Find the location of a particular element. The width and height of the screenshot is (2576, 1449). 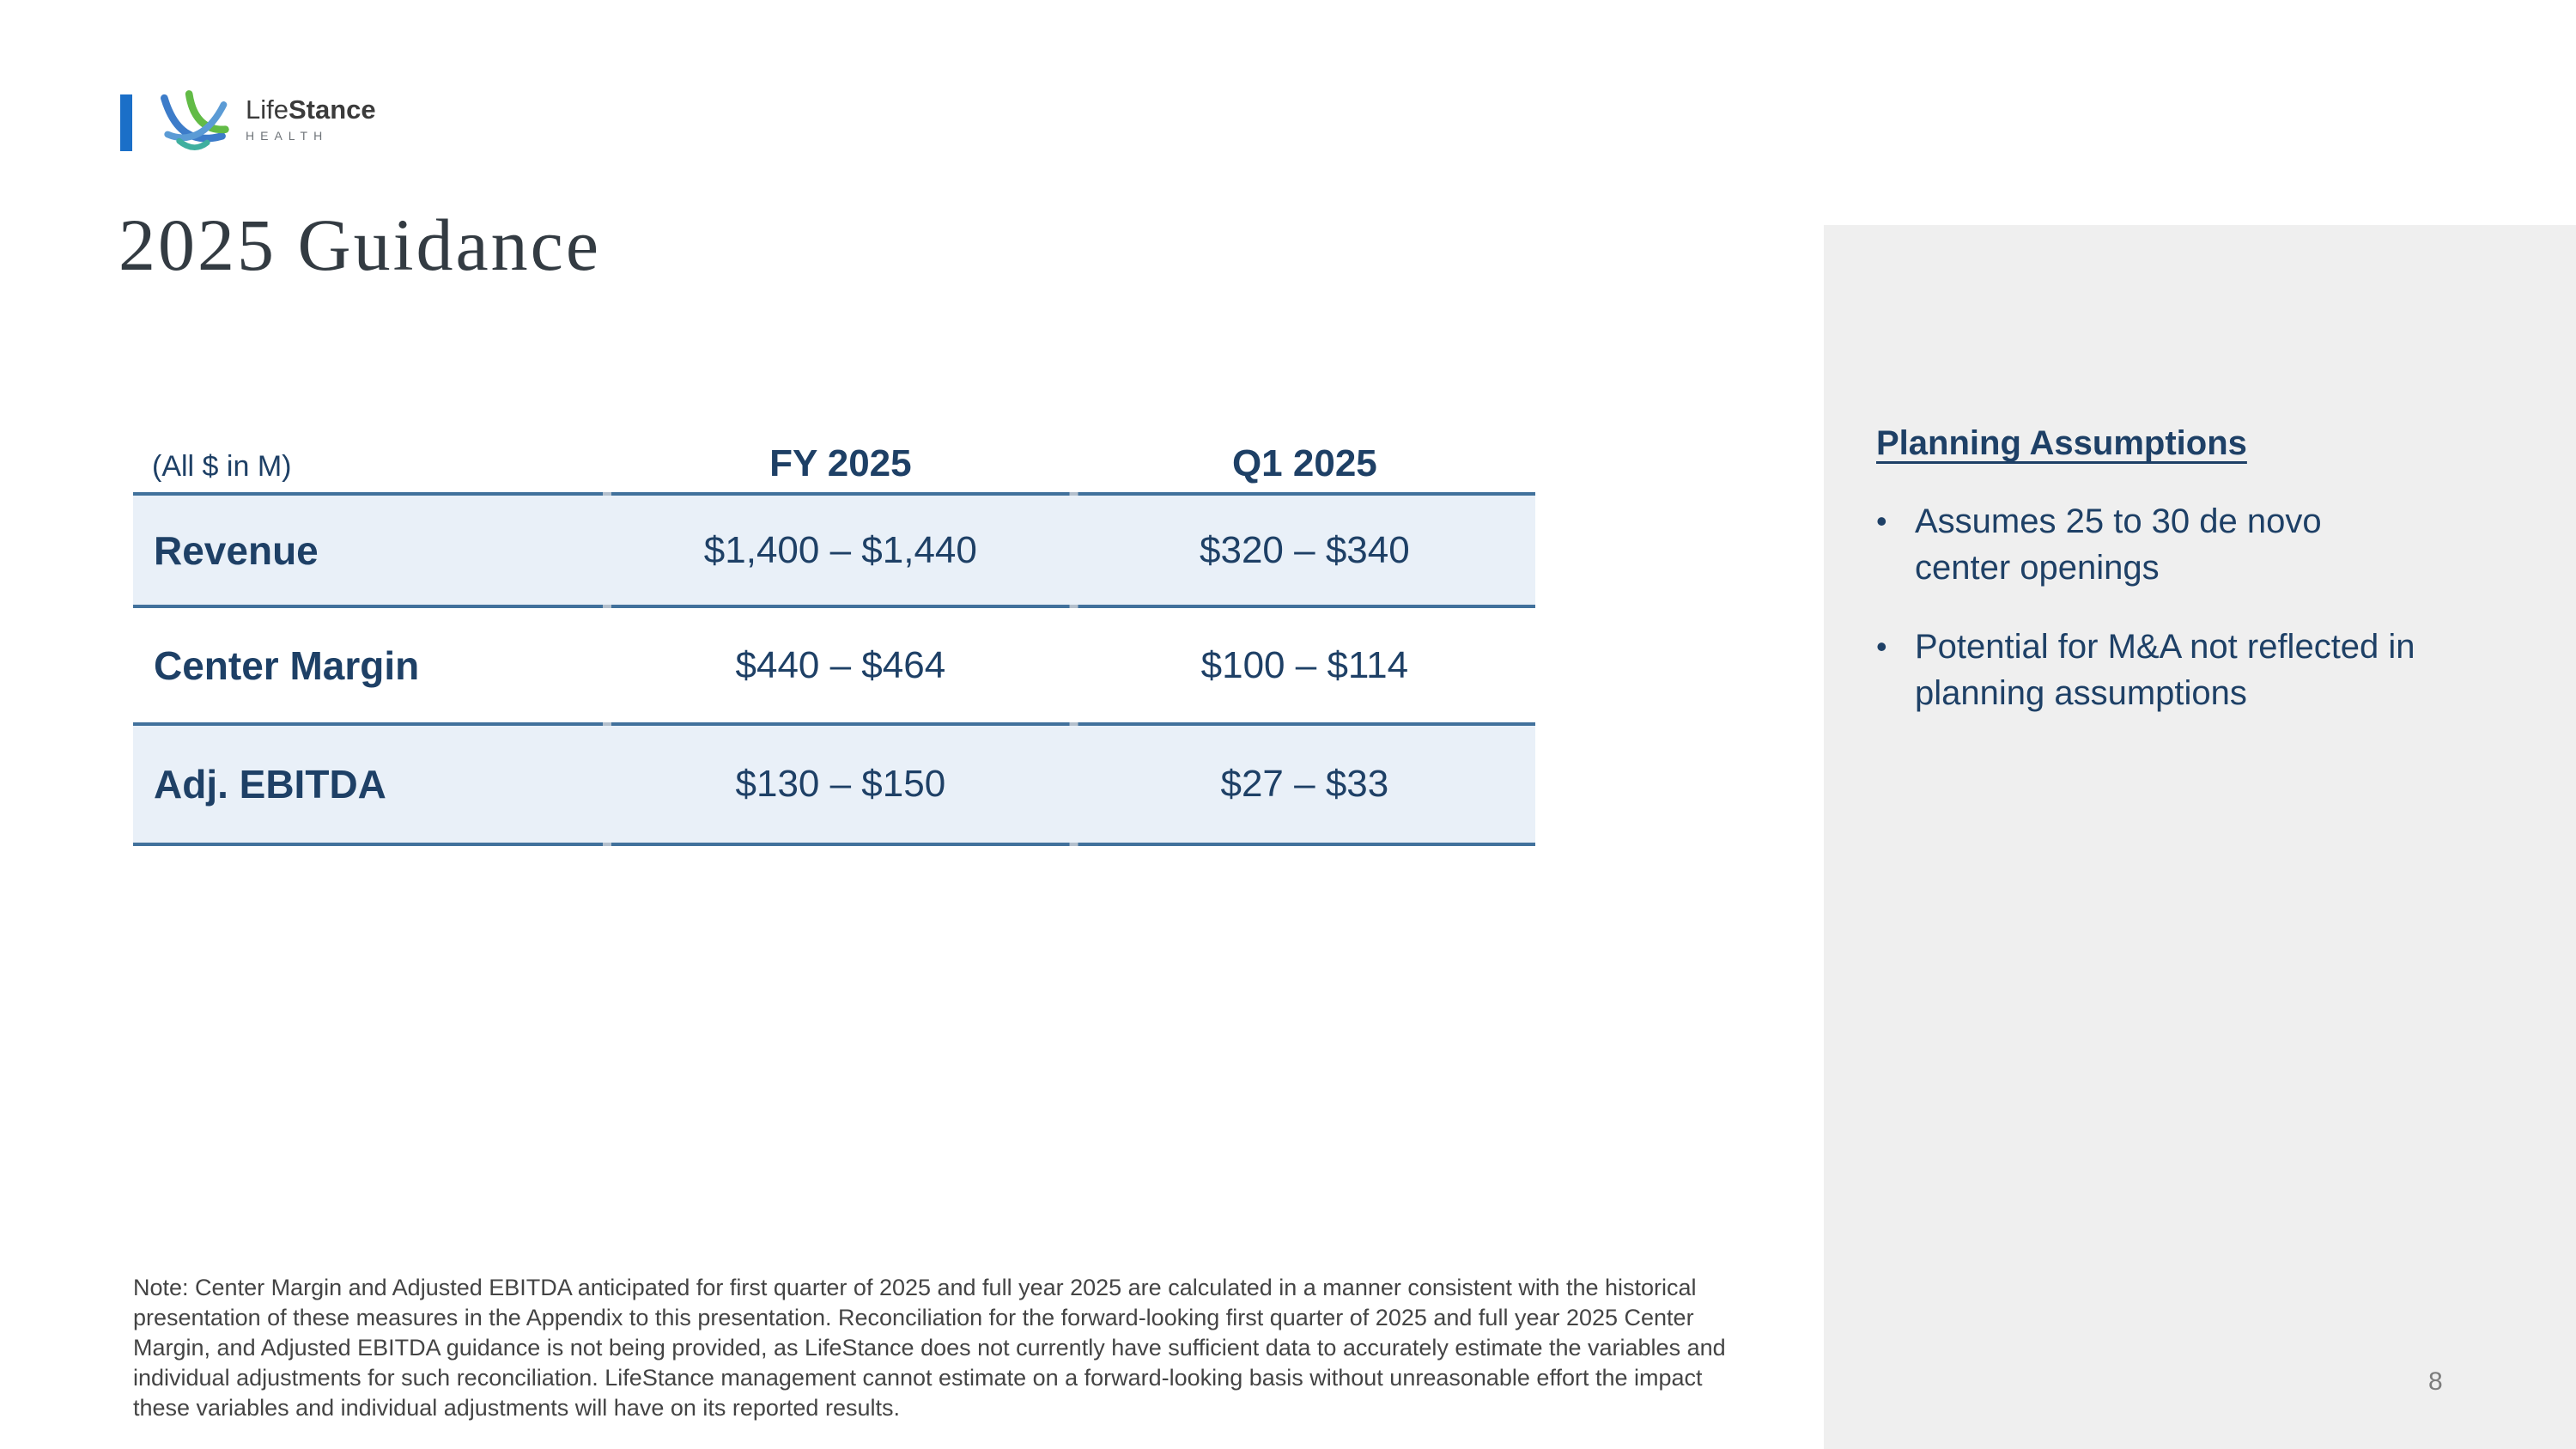

planning-assumptions-heading: Planning Assumptions is located at coordinates (2061, 443).